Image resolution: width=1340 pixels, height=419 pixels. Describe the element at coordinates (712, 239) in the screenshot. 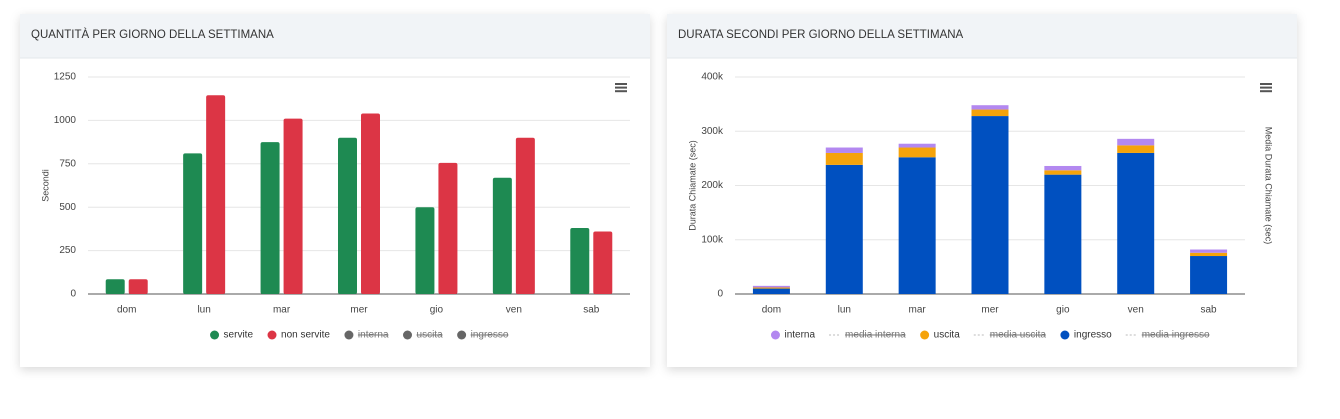

I see `y-tick-label: 100k` at that location.